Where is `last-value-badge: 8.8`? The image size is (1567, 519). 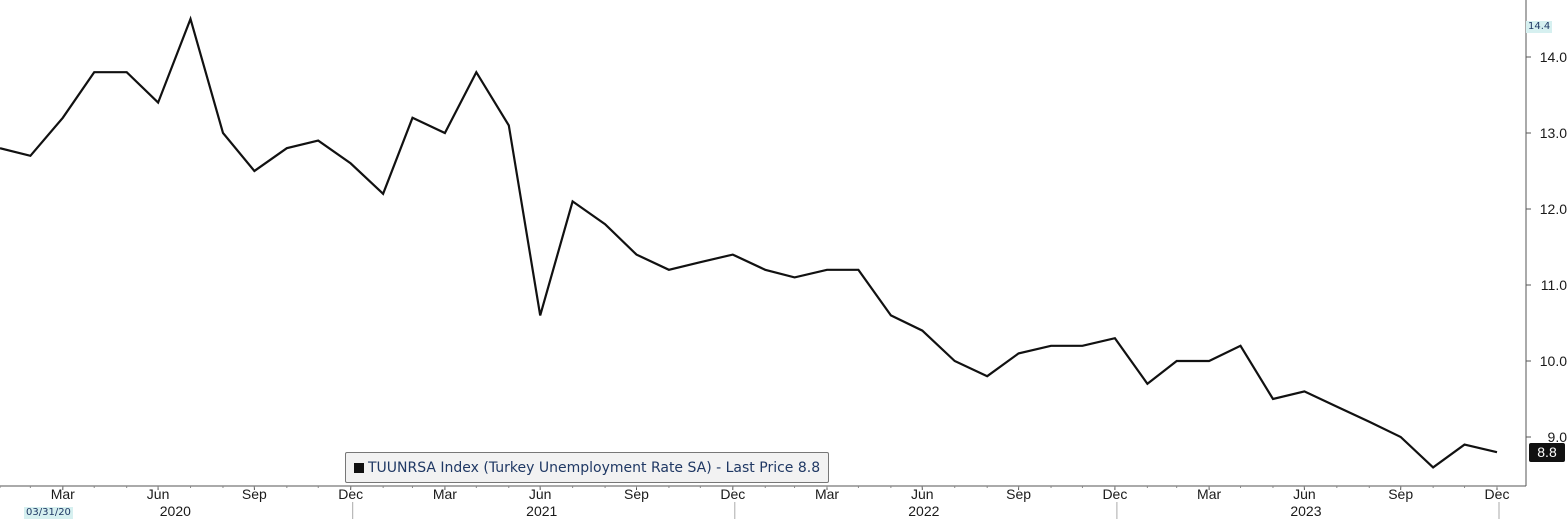 last-value-badge: 8.8 is located at coordinates (1547, 452).